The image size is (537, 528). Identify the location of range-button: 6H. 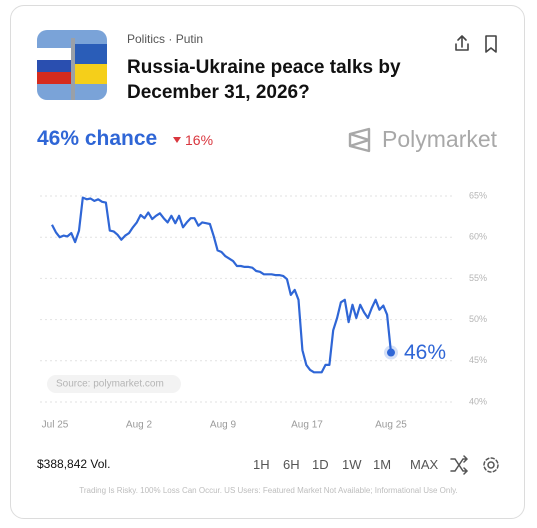
(291, 464).